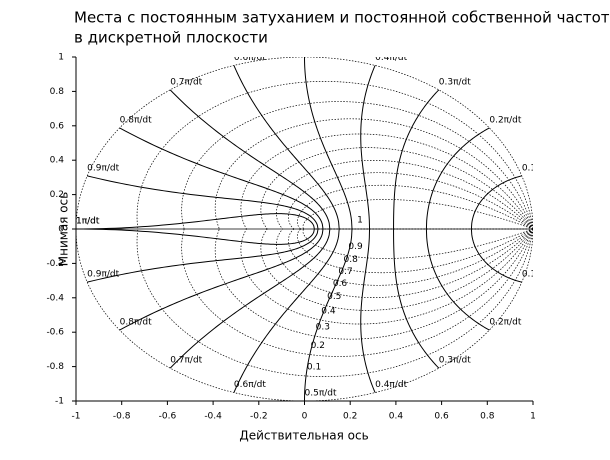  What do you see at coordinates (345, 272) in the screenshot?
I see `damping-label: 0.7` at bounding box center [345, 272].